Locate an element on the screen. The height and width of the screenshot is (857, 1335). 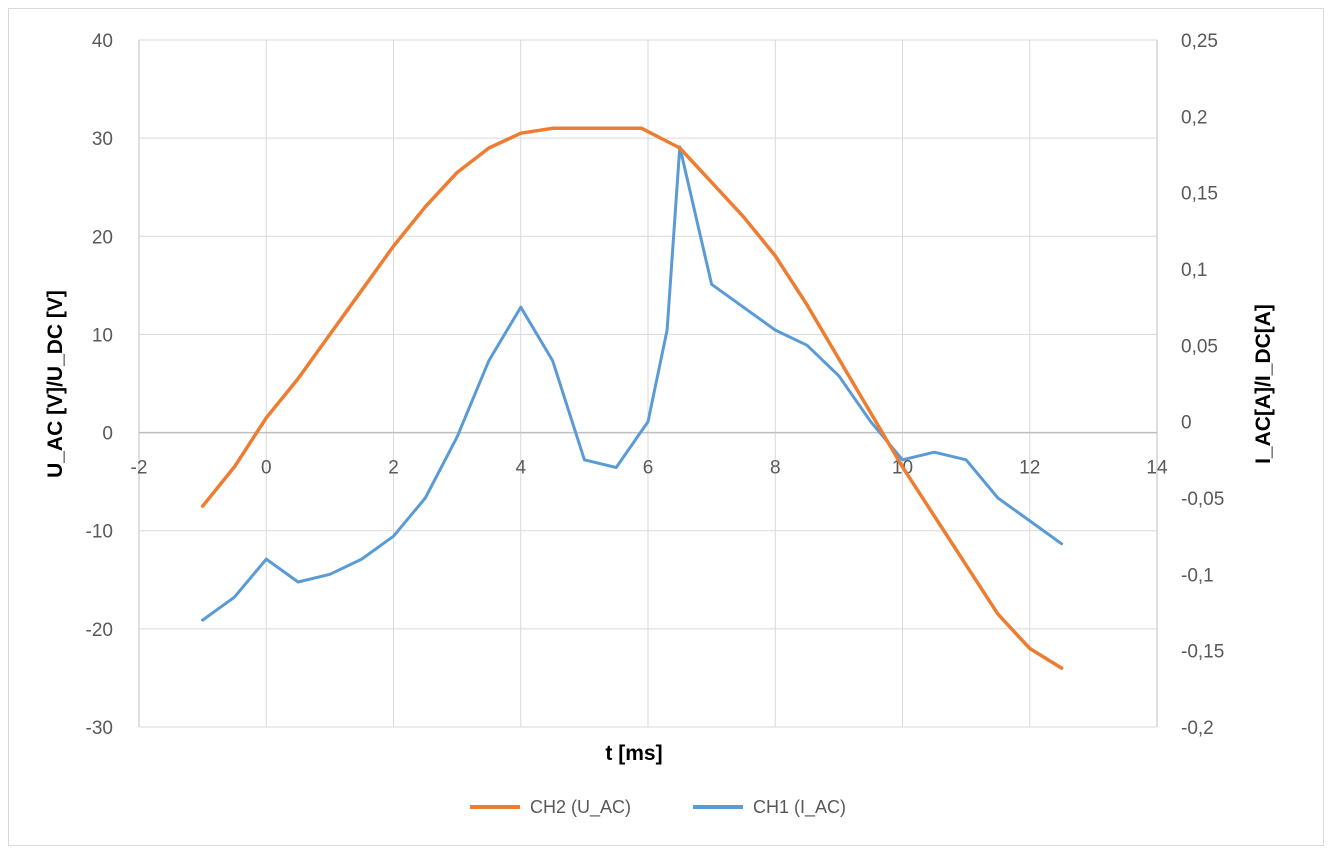
y-right-axis-title: I_AC[A]/I_DC[A] is located at coordinates (1263, 384).